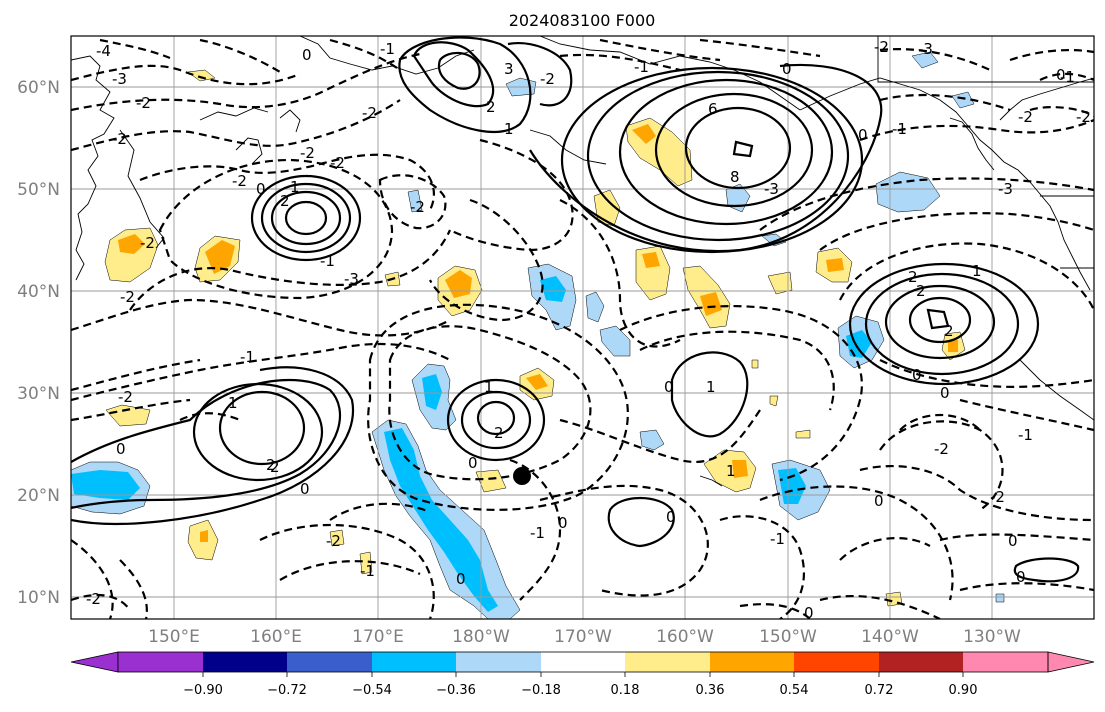 The width and height of the screenshot is (1105, 712). What do you see at coordinates (582, 20) in the screenshot?
I see `map-title: 2024083100 F000` at bounding box center [582, 20].